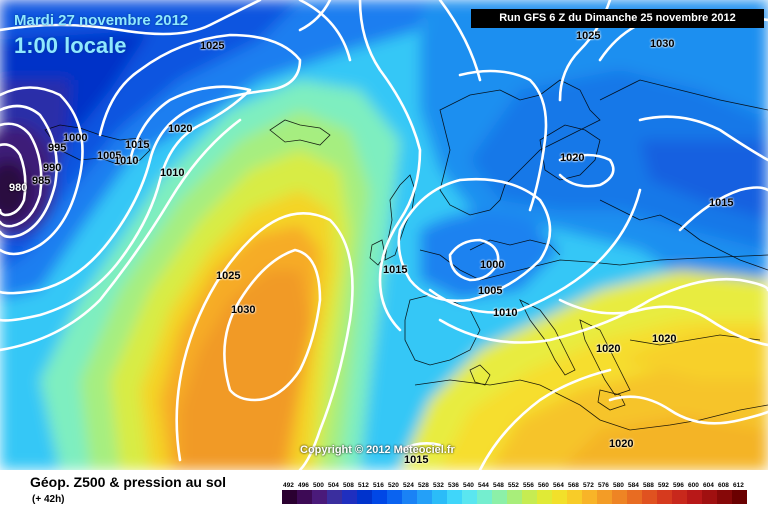 Image resolution: width=768 pixels, height=512 pixels. I want to click on forecast-time: 1:00 locale, so click(70, 45).